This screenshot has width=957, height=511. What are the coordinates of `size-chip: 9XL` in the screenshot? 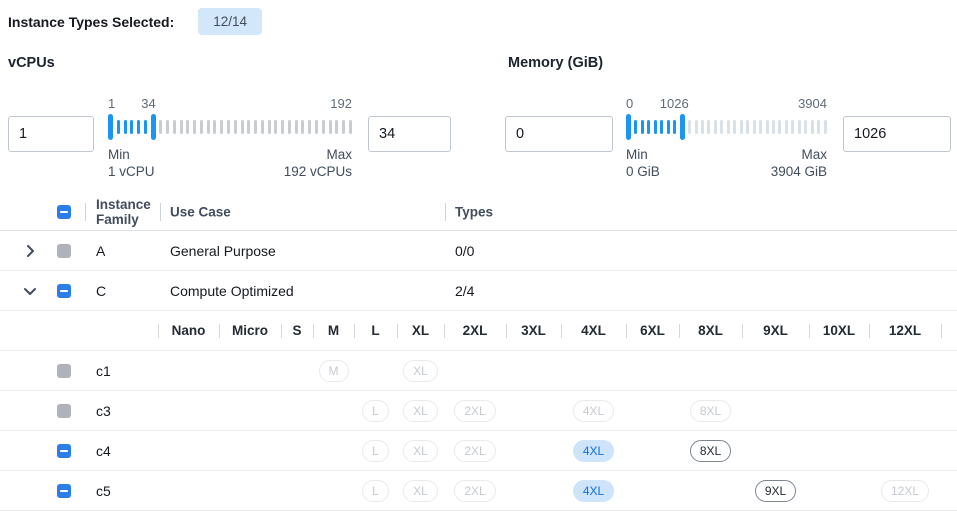 It's located at (775, 490).